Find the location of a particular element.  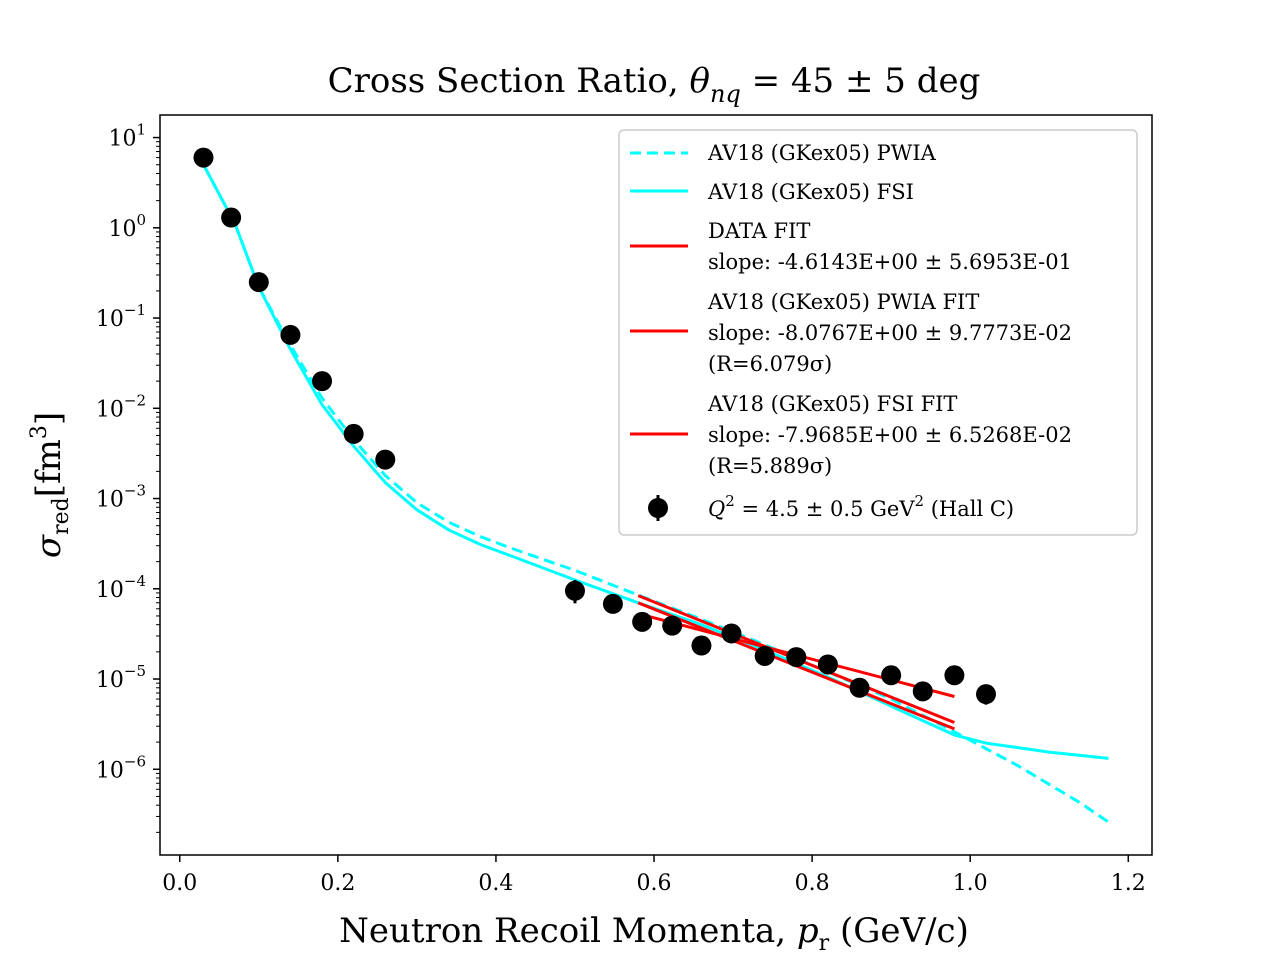

x-tick-label: 1.0 is located at coordinates (970, 883).